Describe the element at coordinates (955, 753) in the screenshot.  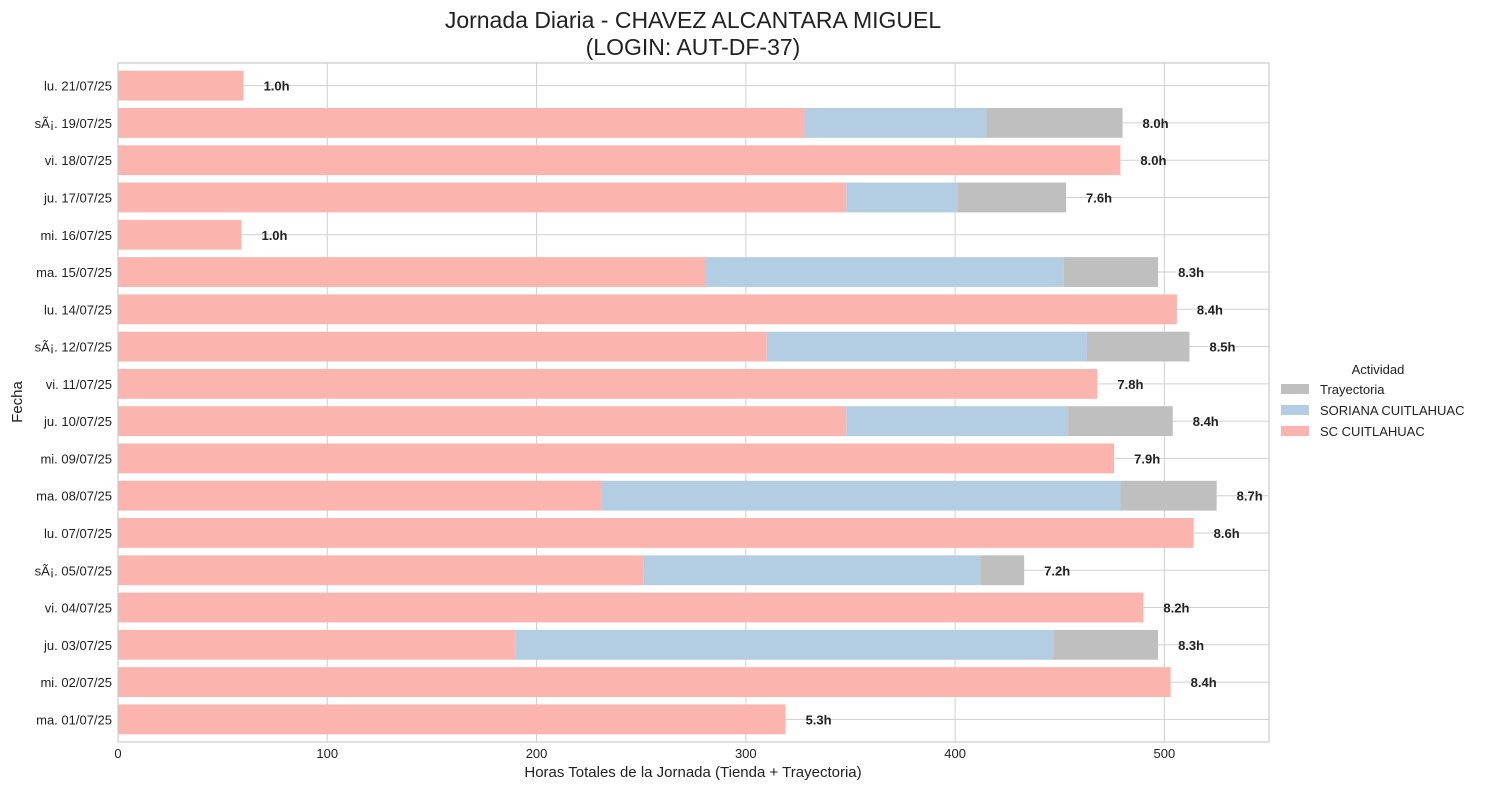
I see `x-tick-label: 400` at that location.